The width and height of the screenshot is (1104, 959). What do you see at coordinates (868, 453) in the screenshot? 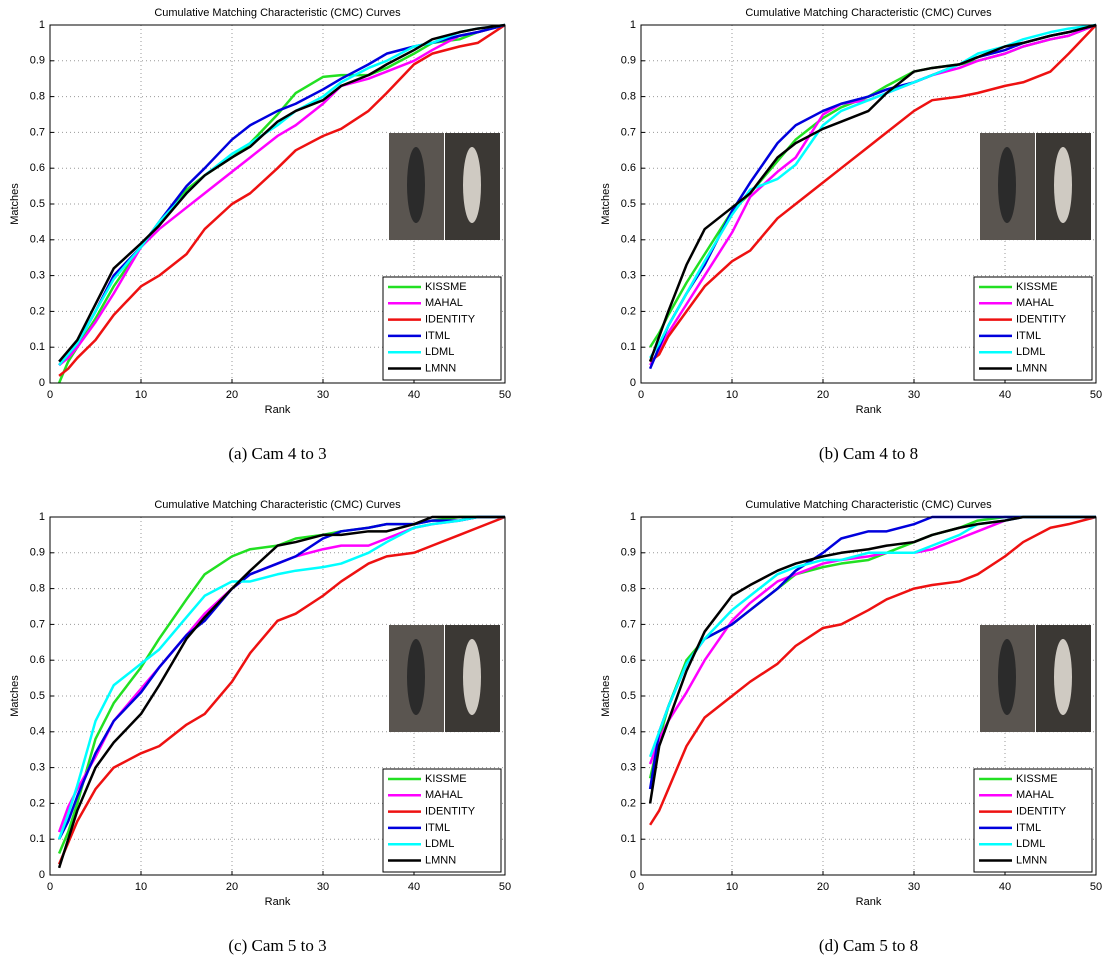
I see `caption: (b) Cam 4 to 8` at bounding box center [868, 453].